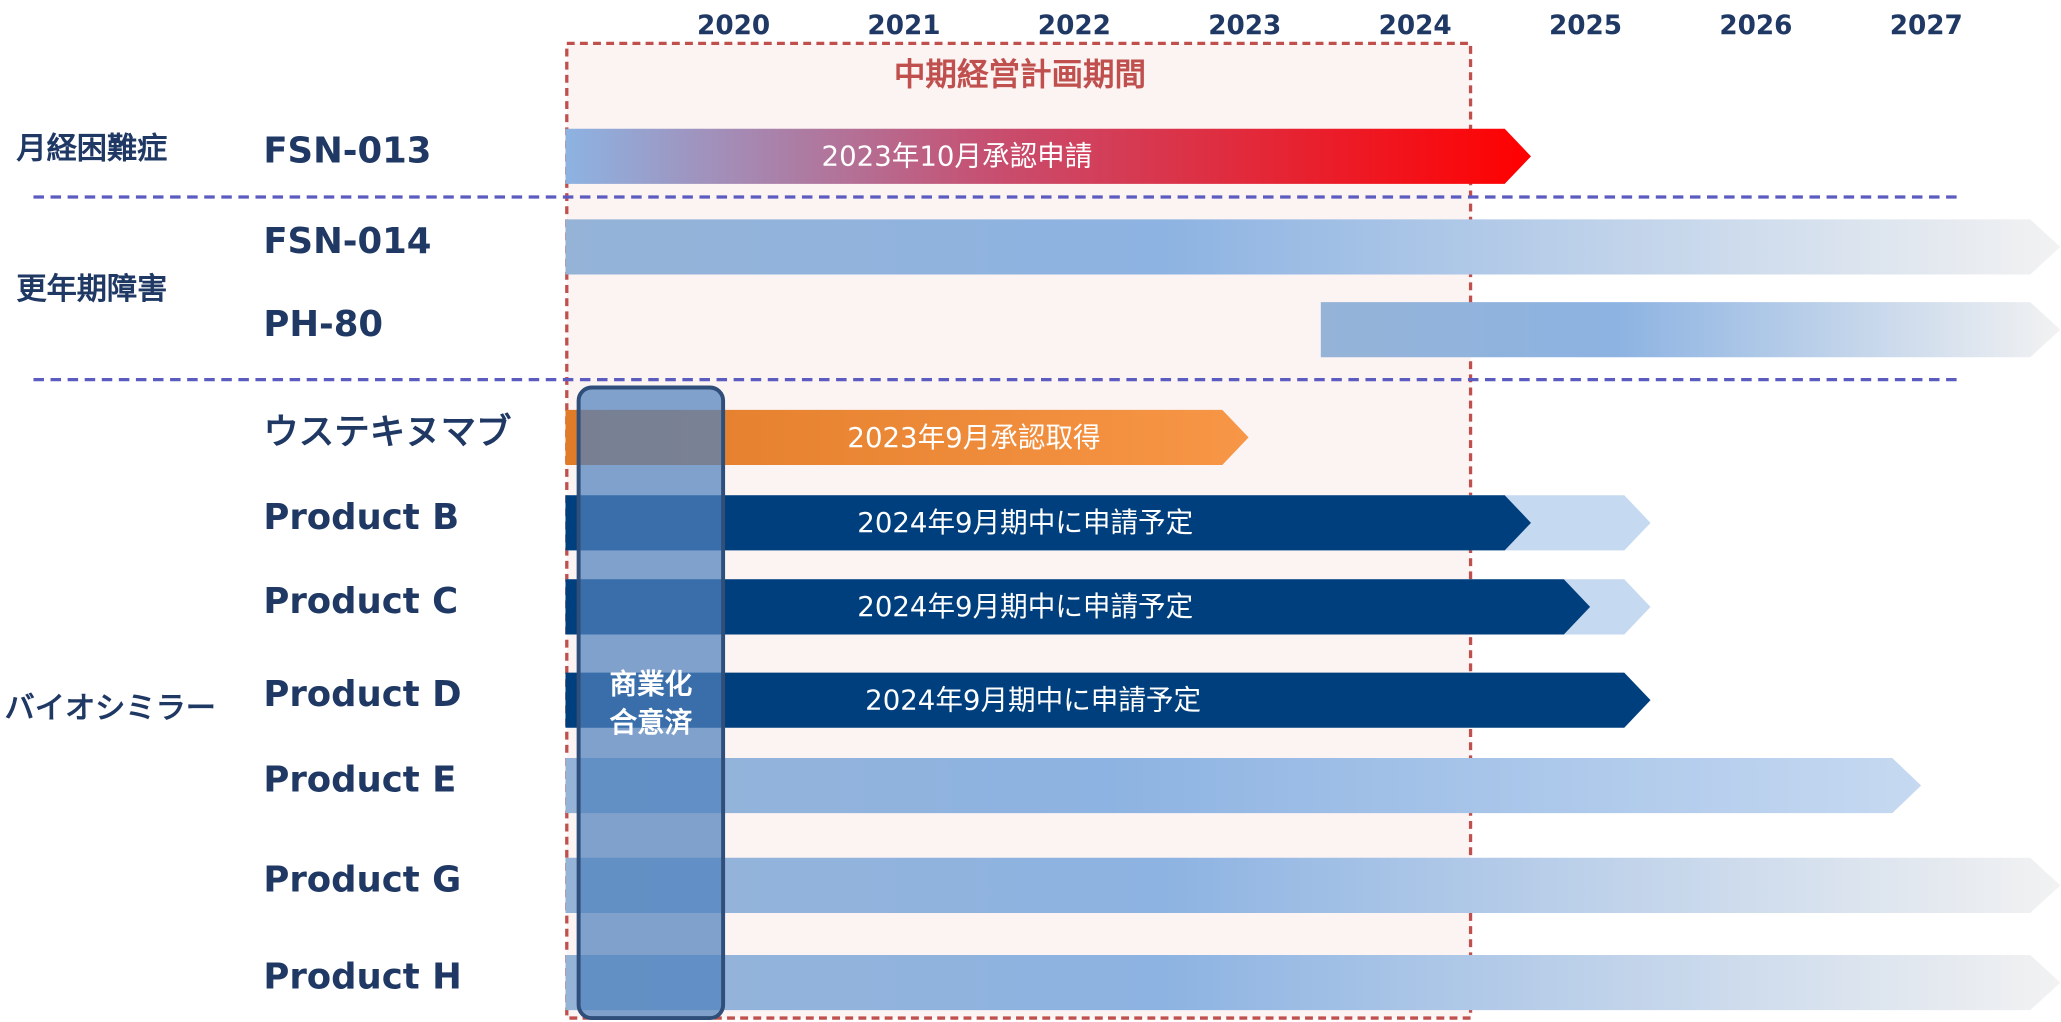 This screenshot has height=1022, width=2061. I want to click on group-label: バイオシミラー, so click(110, 708).